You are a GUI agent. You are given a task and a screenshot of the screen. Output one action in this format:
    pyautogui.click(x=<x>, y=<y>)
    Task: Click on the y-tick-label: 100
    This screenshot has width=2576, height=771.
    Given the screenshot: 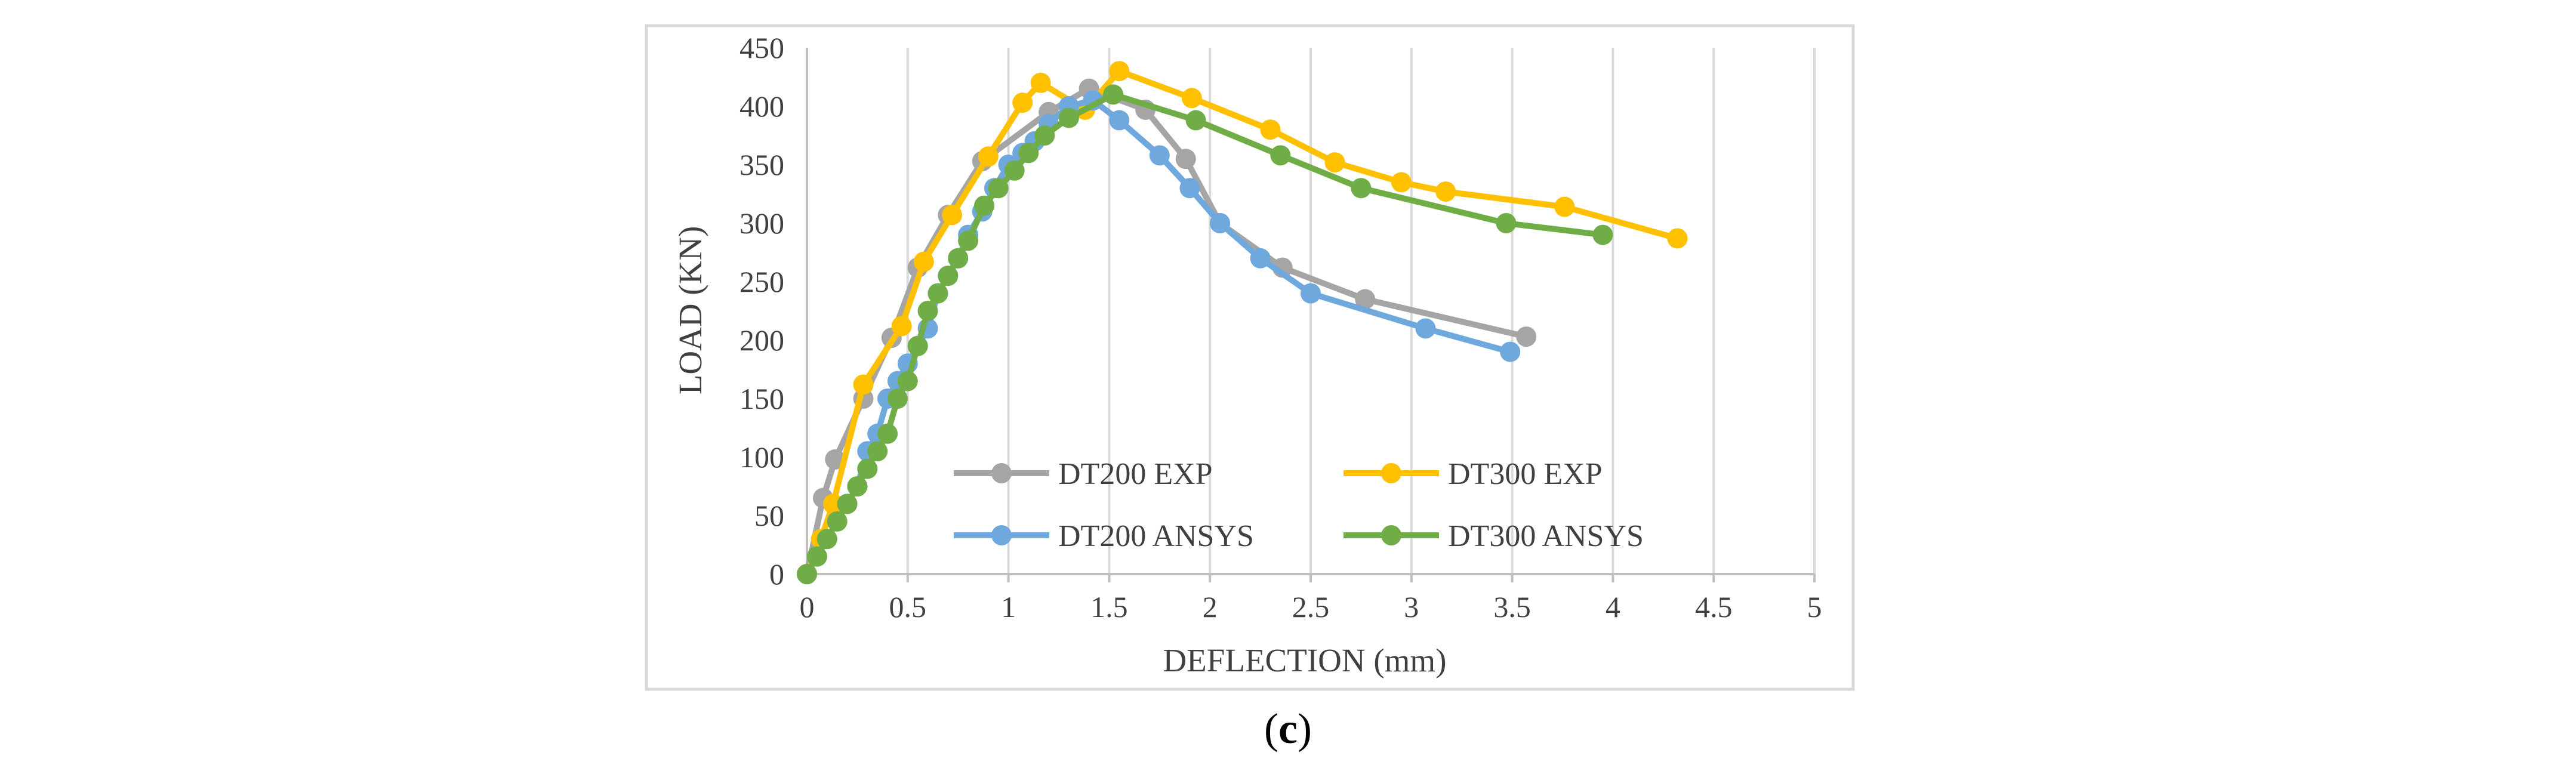 What is the action you would take?
    pyautogui.click(x=761, y=457)
    